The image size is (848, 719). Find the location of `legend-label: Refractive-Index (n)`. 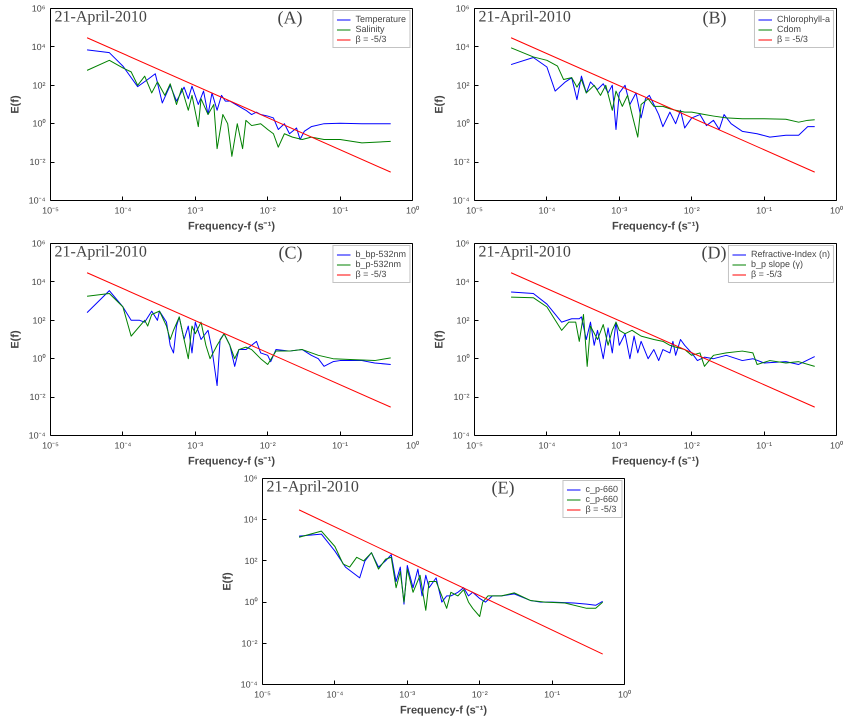

legend-label: Refractive-Index (n) is located at coordinates (790, 254).